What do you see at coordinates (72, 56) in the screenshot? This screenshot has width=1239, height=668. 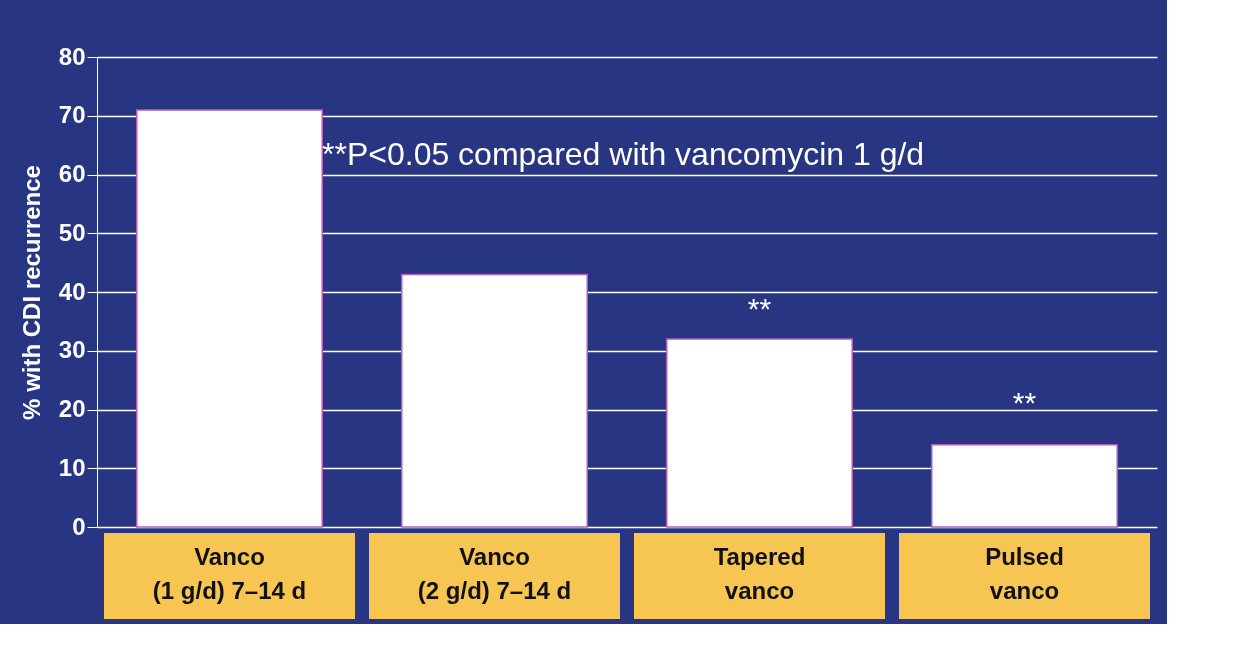 I see `y-tick-label: 80` at bounding box center [72, 56].